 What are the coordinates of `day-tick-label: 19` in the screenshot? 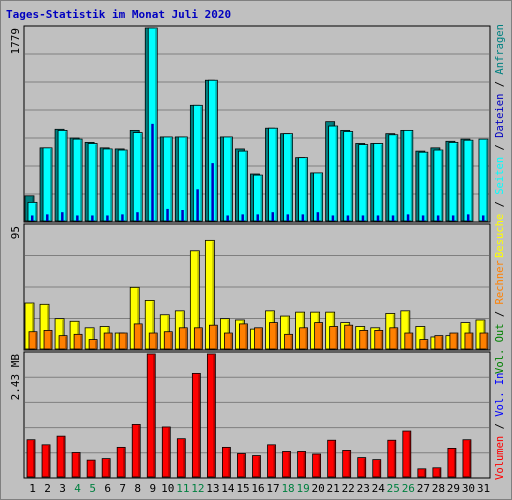 It's located at (302, 488).